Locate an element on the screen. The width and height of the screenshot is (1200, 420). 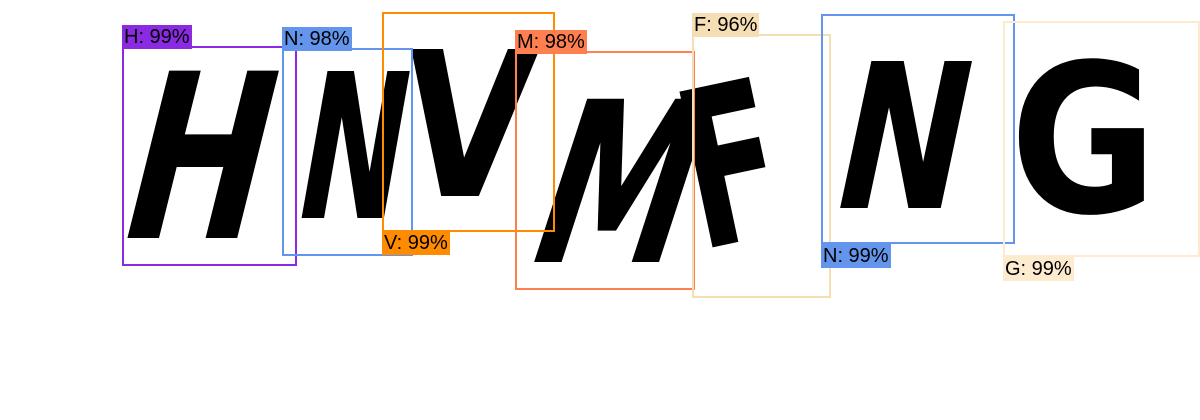
detection-label-h: H: 99% is located at coordinates (157, 37).